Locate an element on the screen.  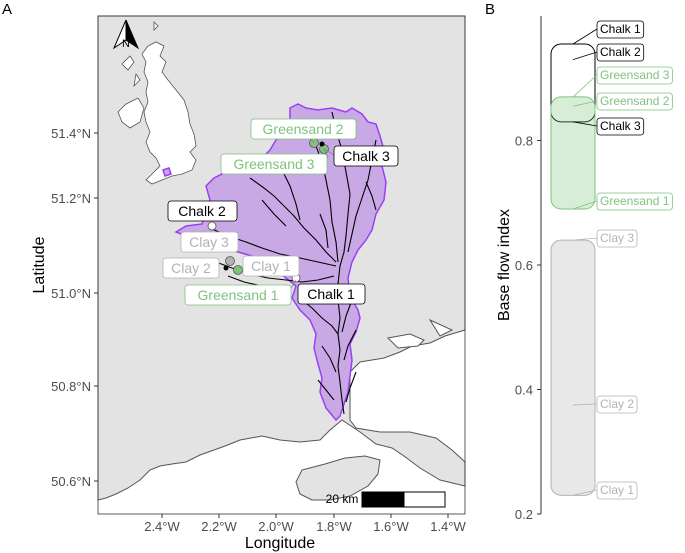
bfi-point-label: Greensand 1 is located at coordinates (635, 201).